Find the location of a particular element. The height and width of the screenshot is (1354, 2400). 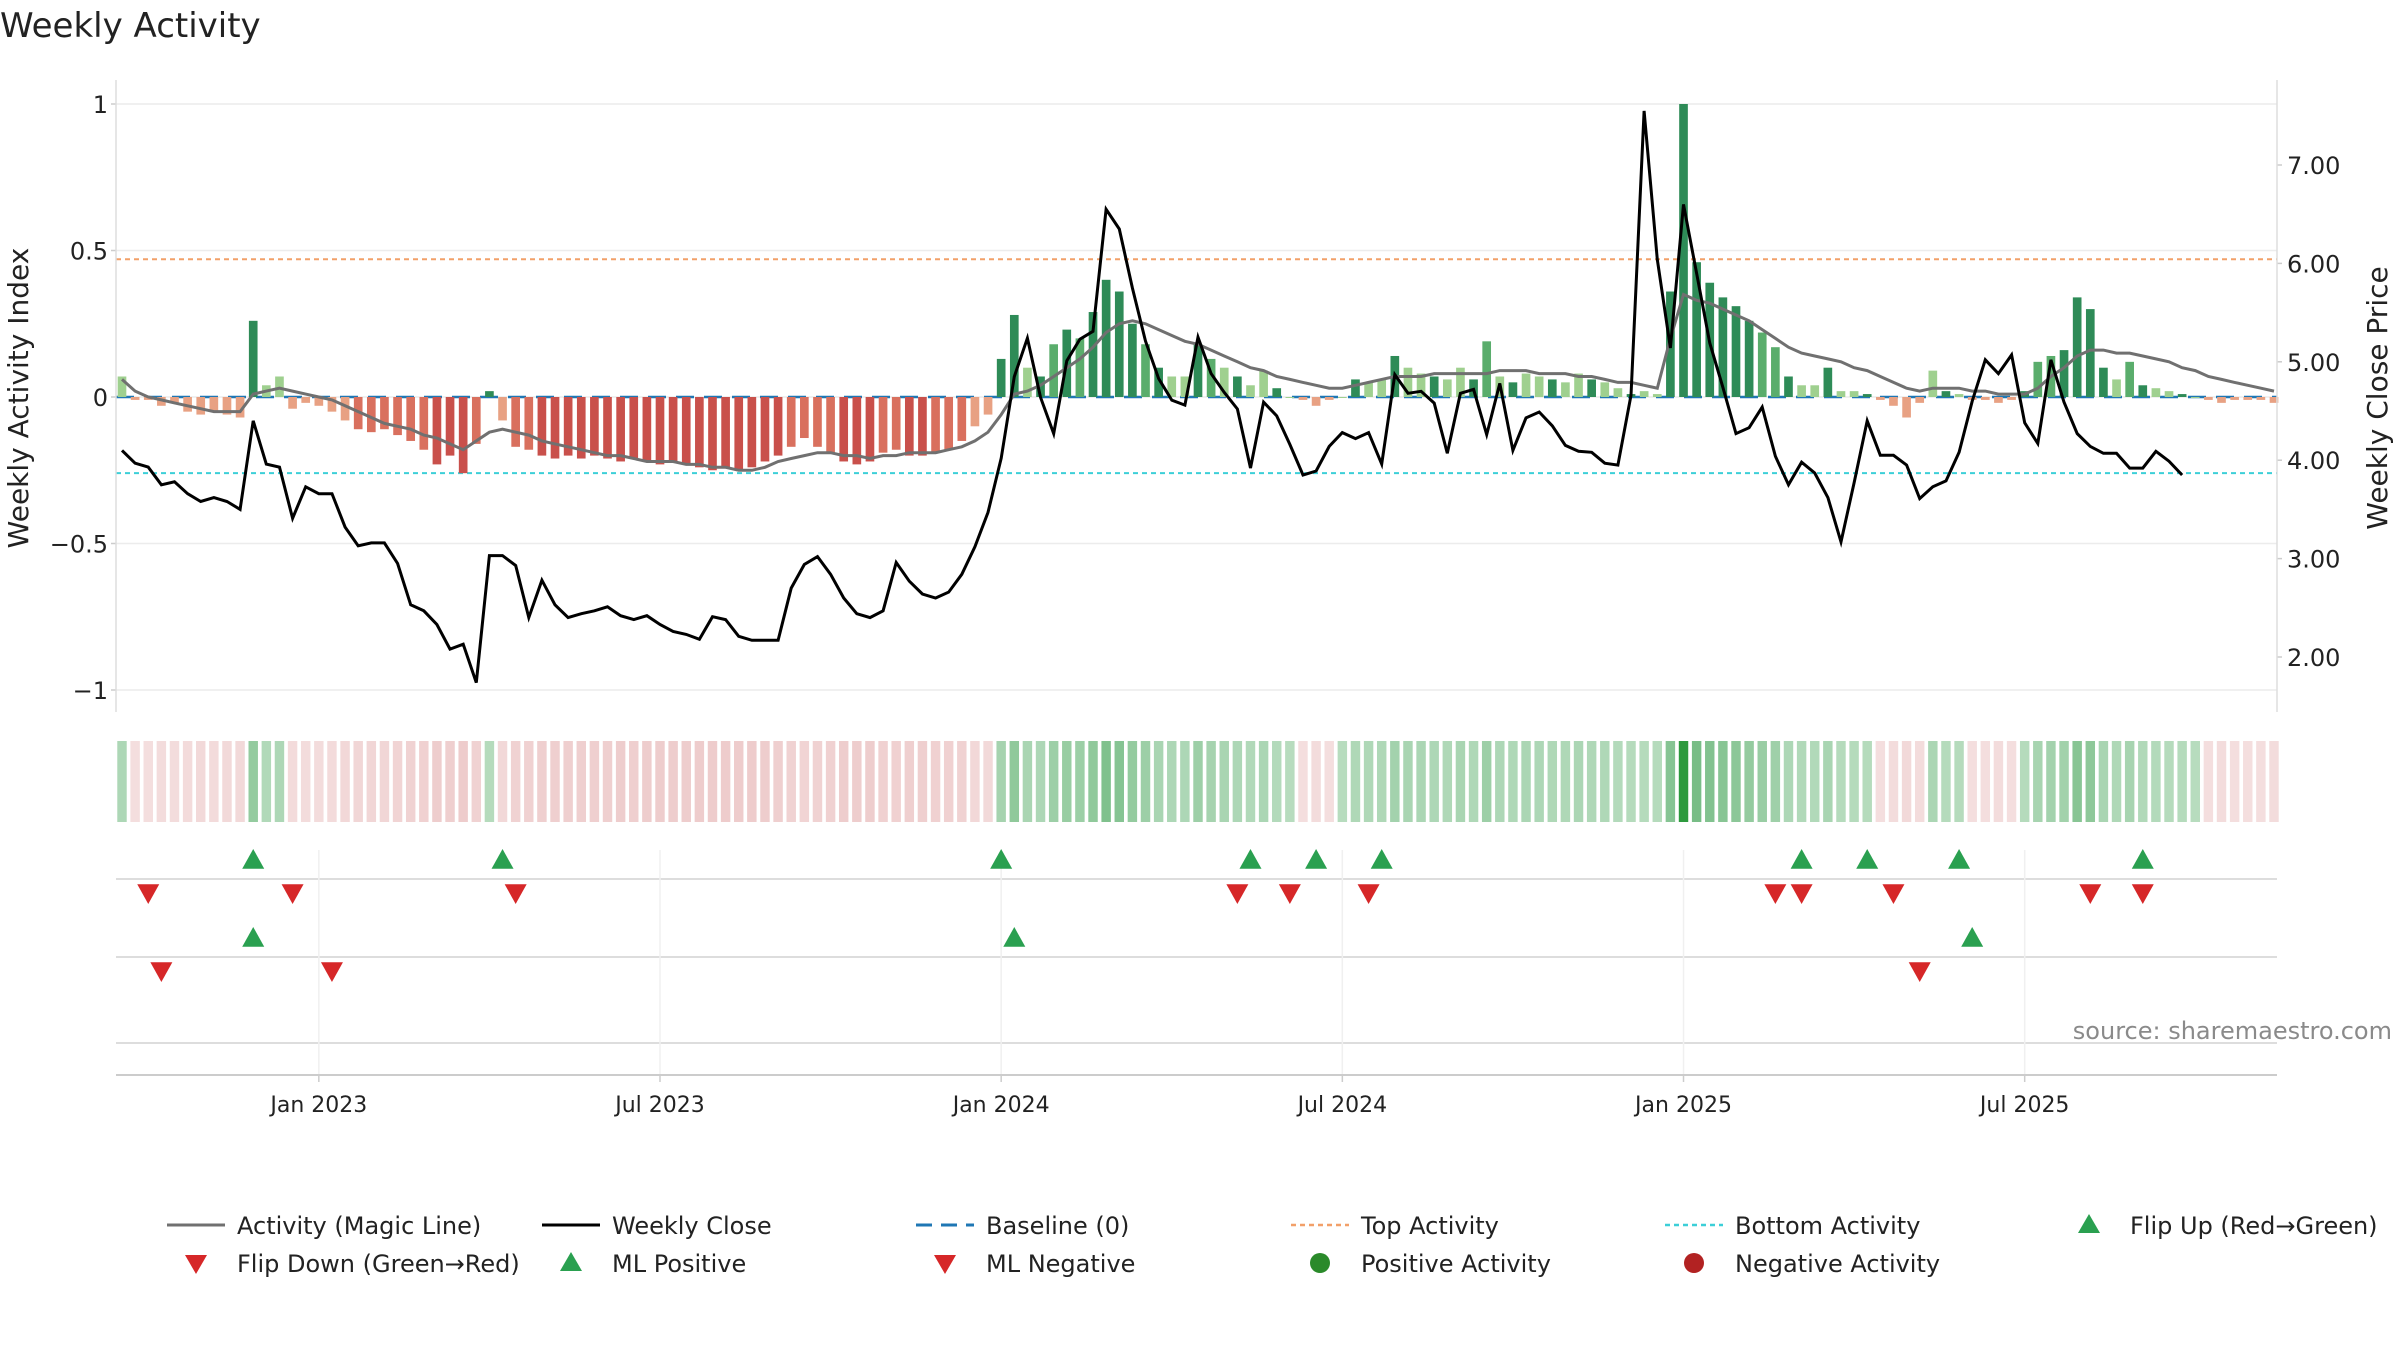

y-tick-label-right: 3.00 is located at coordinates (2313, 560).